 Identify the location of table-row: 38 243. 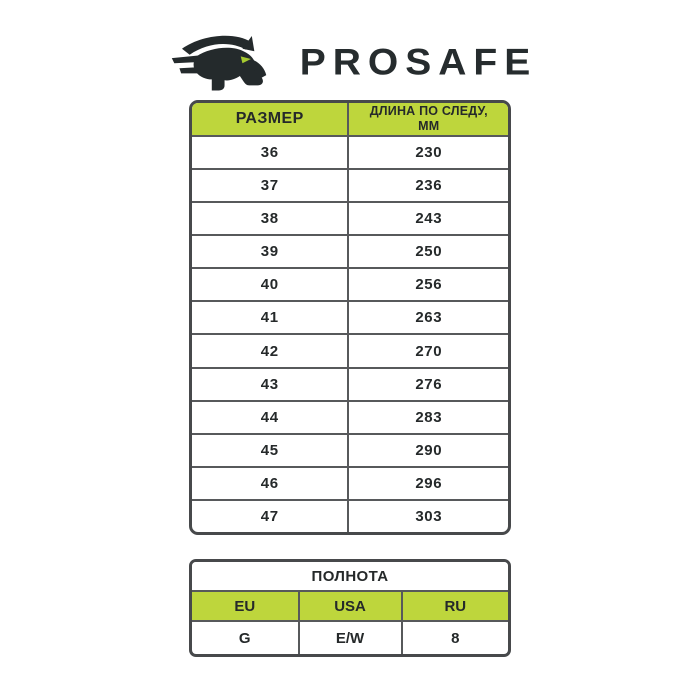
(350, 218).